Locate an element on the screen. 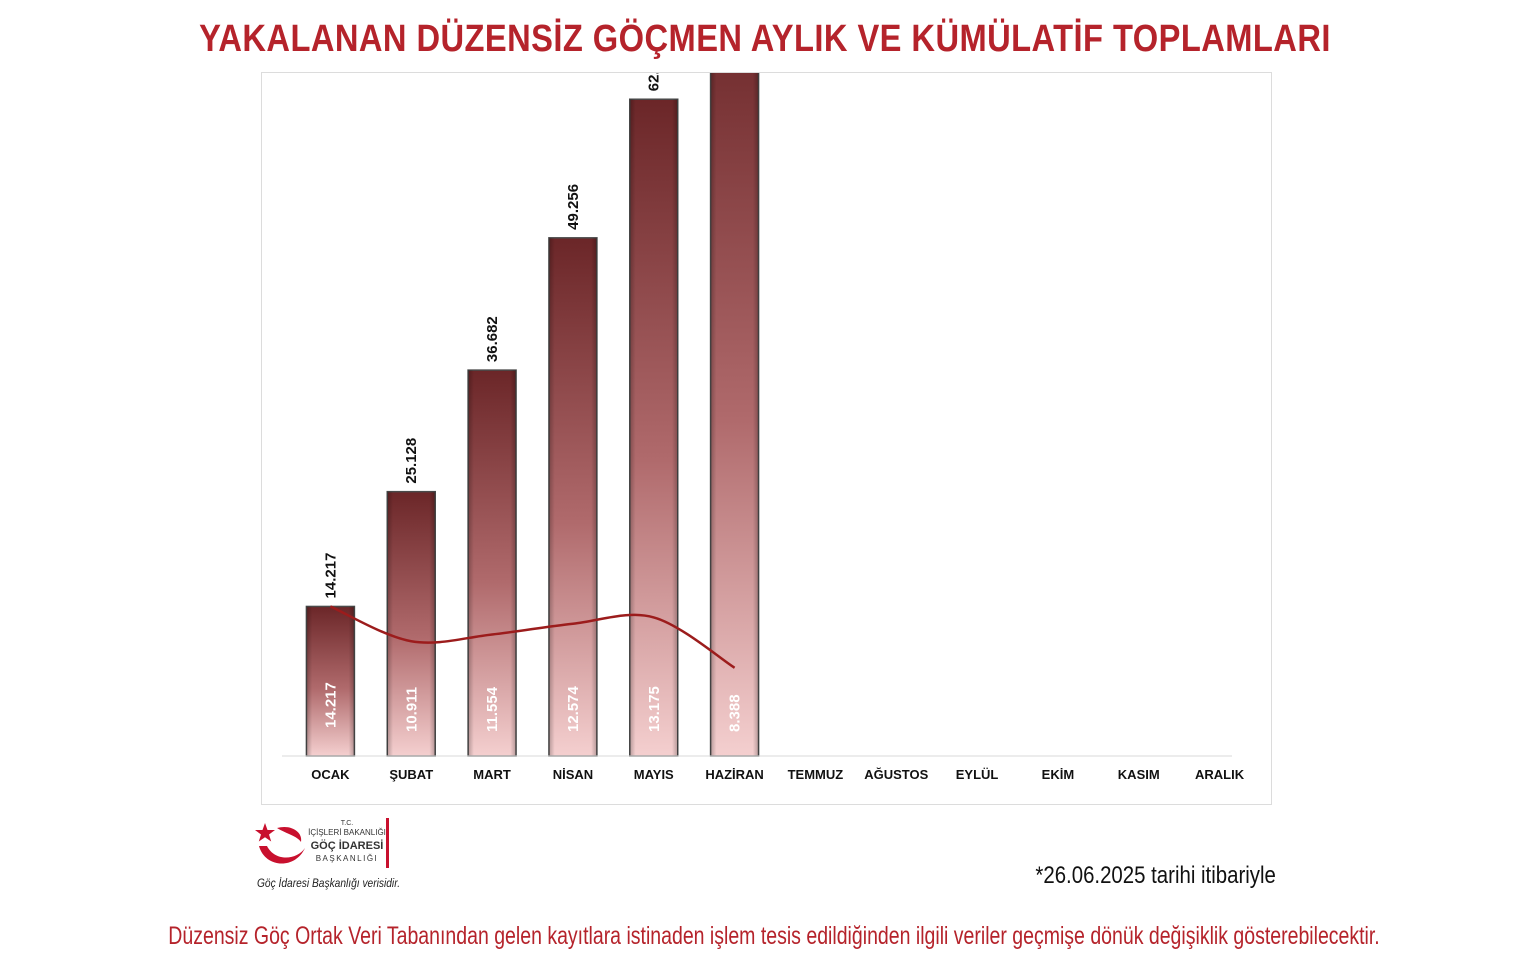  logo-line1: T.C. is located at coordinates (347, 823).